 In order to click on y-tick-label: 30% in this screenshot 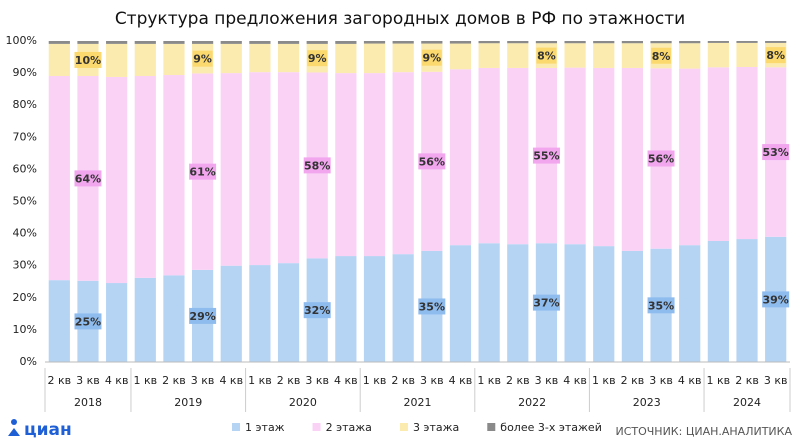, I will do `click(25, 265)`.